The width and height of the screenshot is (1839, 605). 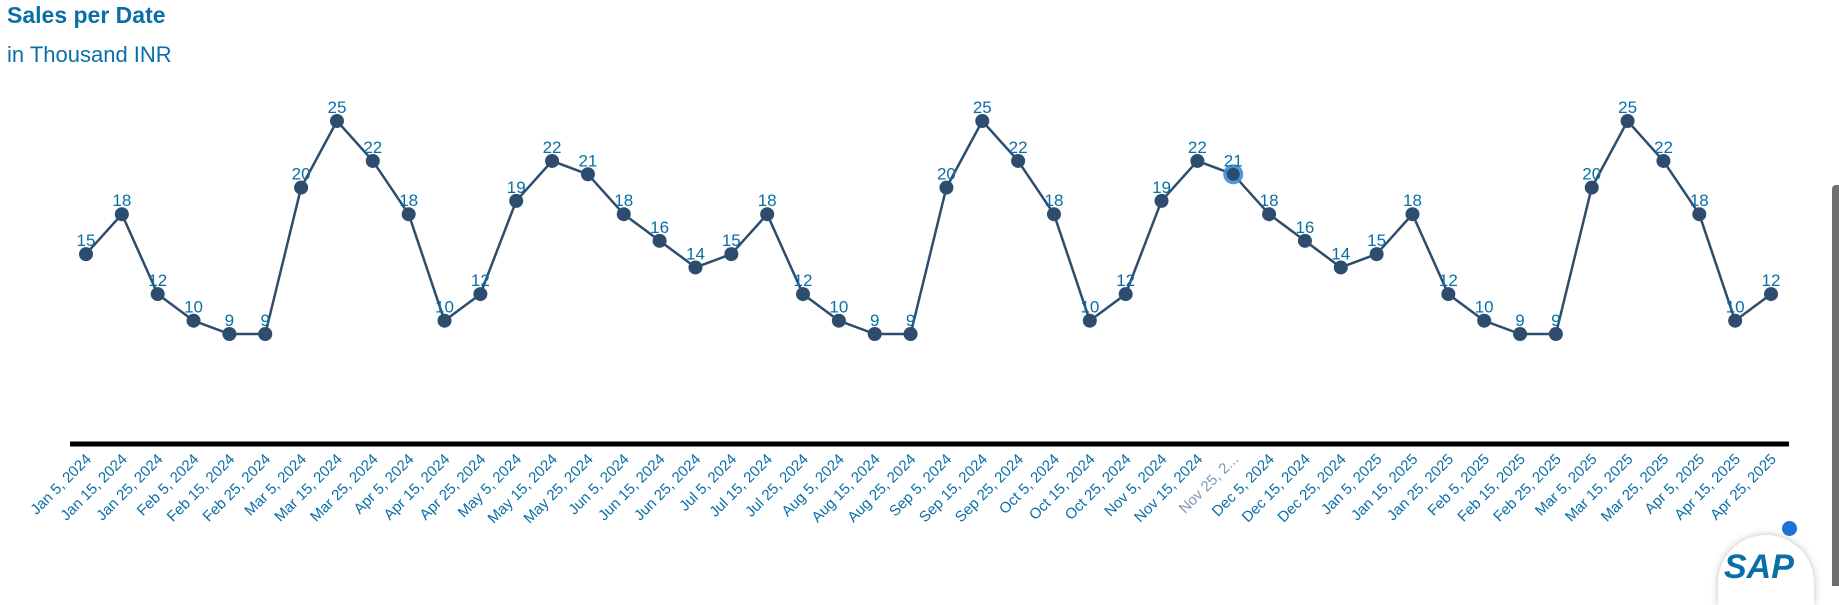 What do you see at coordinates (1835, 385) in the screenshot?
I see `vertical-scrollbar` at bounding box center [1835, 385].